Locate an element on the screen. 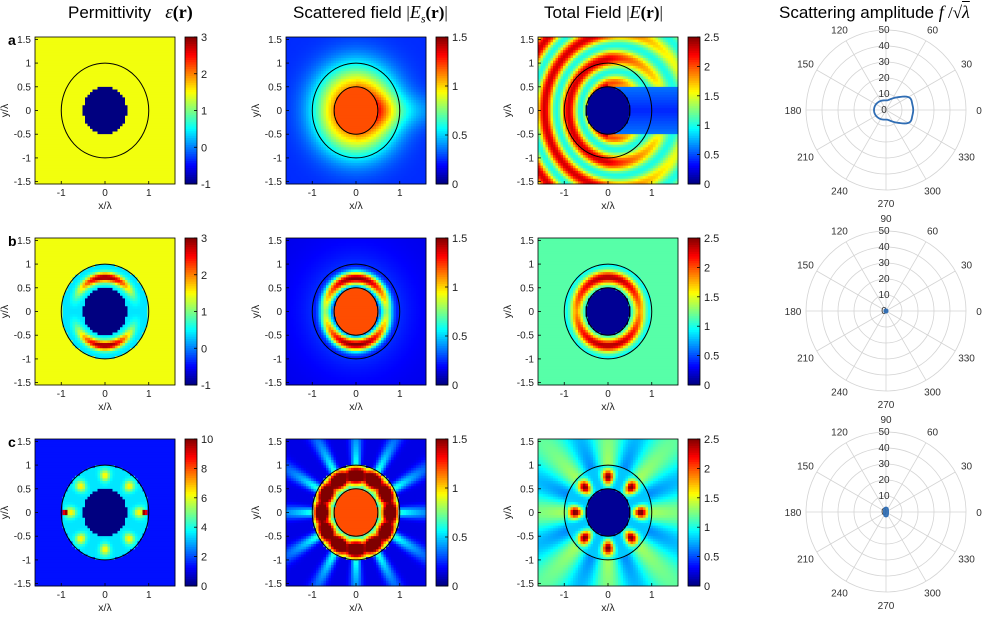 The height and width of the screenshot is (626, 1000). colorbar-a-permittivity: 3210-1 is located at coordinates (198, 111).